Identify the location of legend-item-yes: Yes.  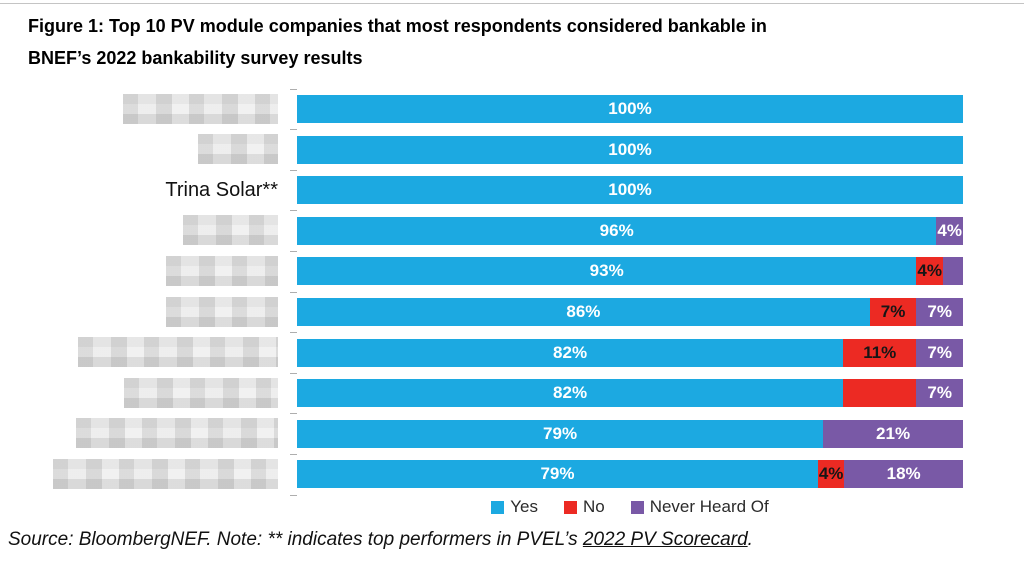
(514, 507).